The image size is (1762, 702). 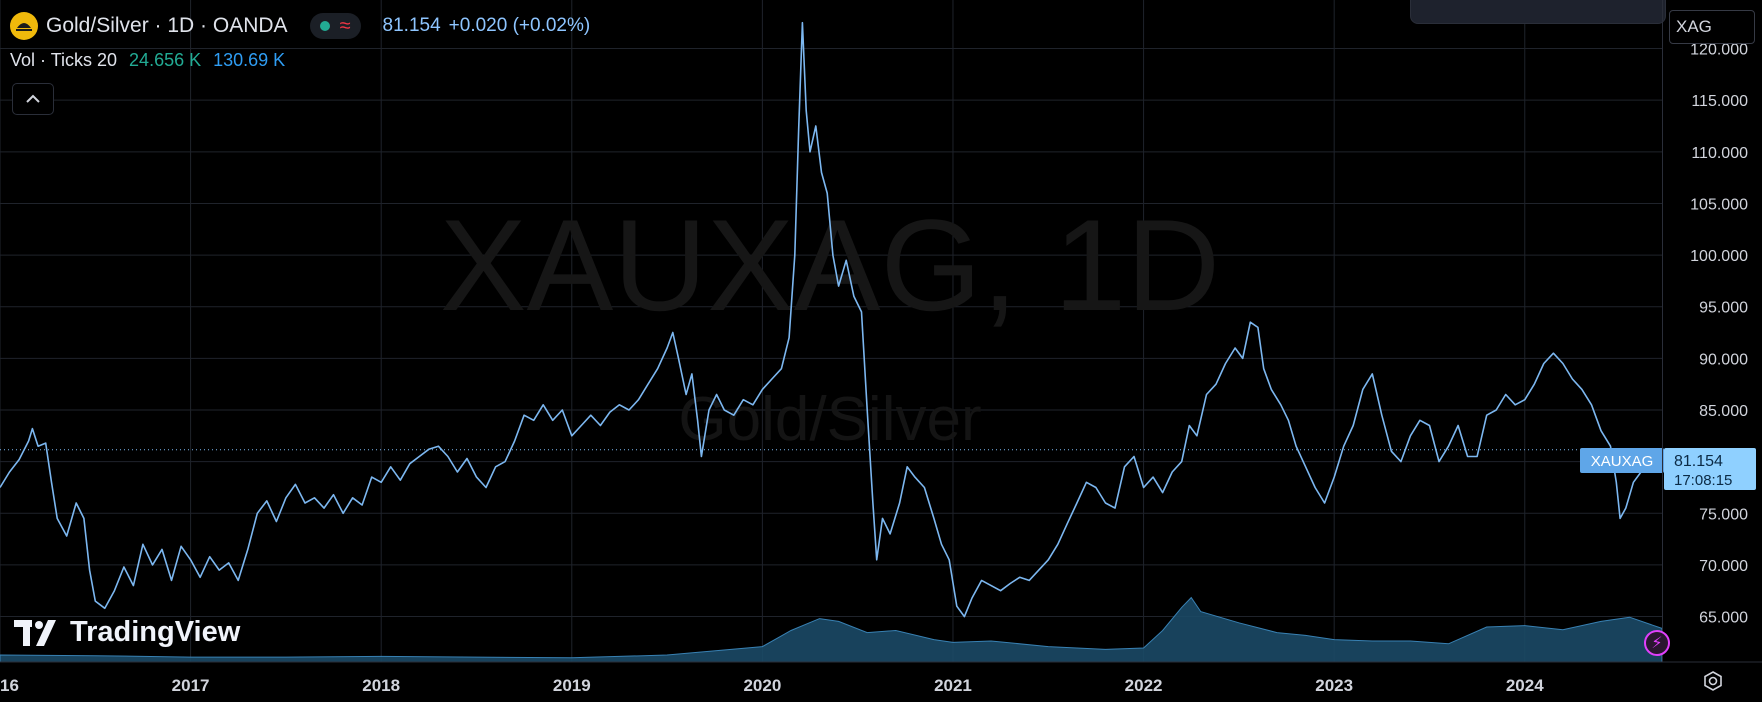 I want to click on price-axis-separator, so click(x=1662, y=331).